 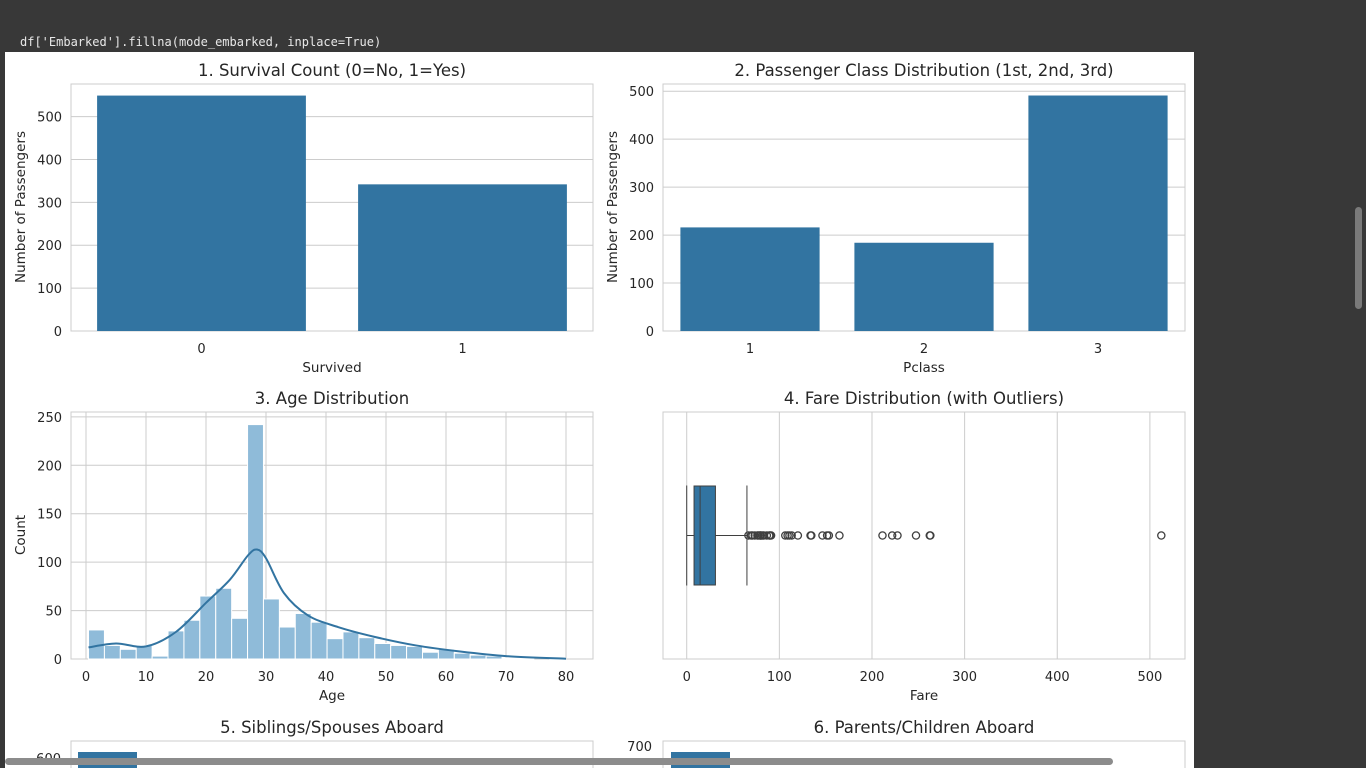 What do you see at coordinates (924, 727) in the screenshot?
I see `chart-title: 6. Parents/Children Aboard` at bounding box center [924, 727].